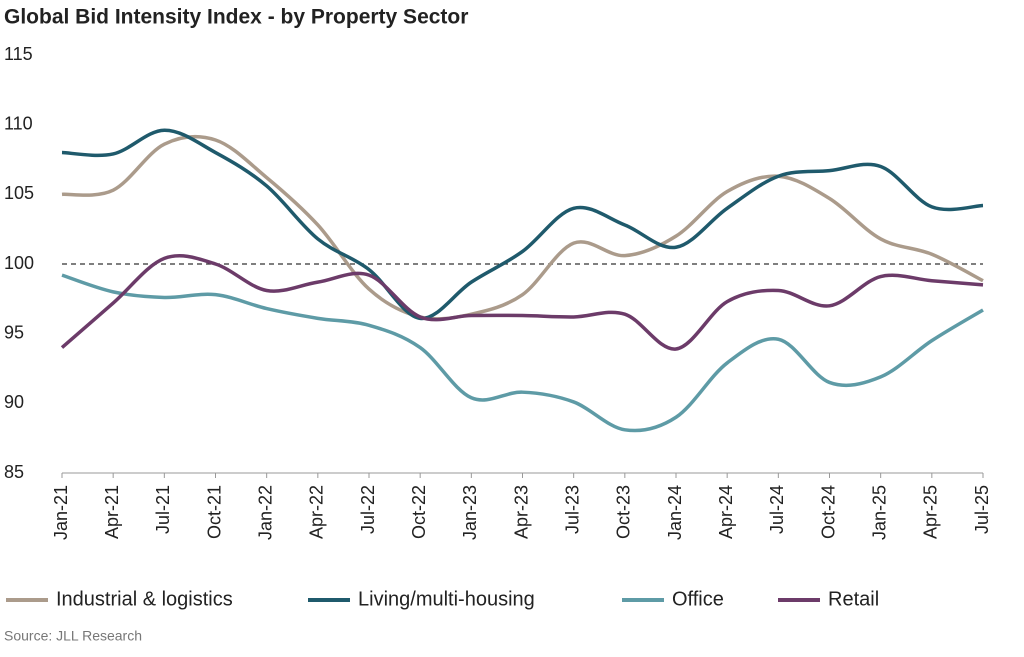 Image resolution: width=1024 pixels, height=657 pixels. What do you see at coordinates (931, 512) in the screenshot?
I see `x-tick-label: Apr-25` at bounding box center [931, 512].